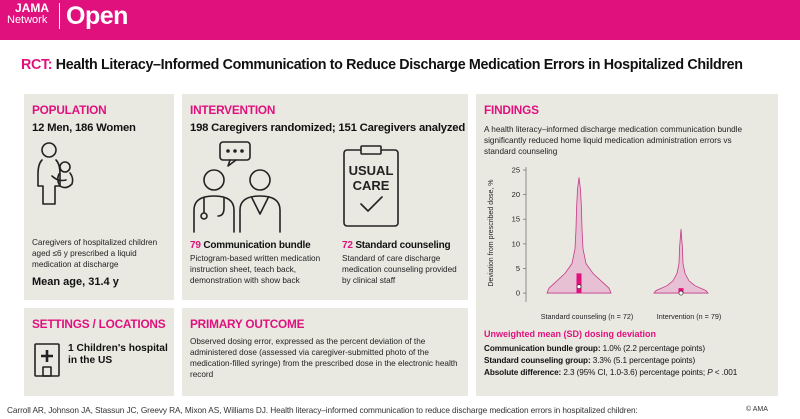 This screenshot has height=419, width=800. I want to click on arm2-label: Standard counseling, so click(403, 245).